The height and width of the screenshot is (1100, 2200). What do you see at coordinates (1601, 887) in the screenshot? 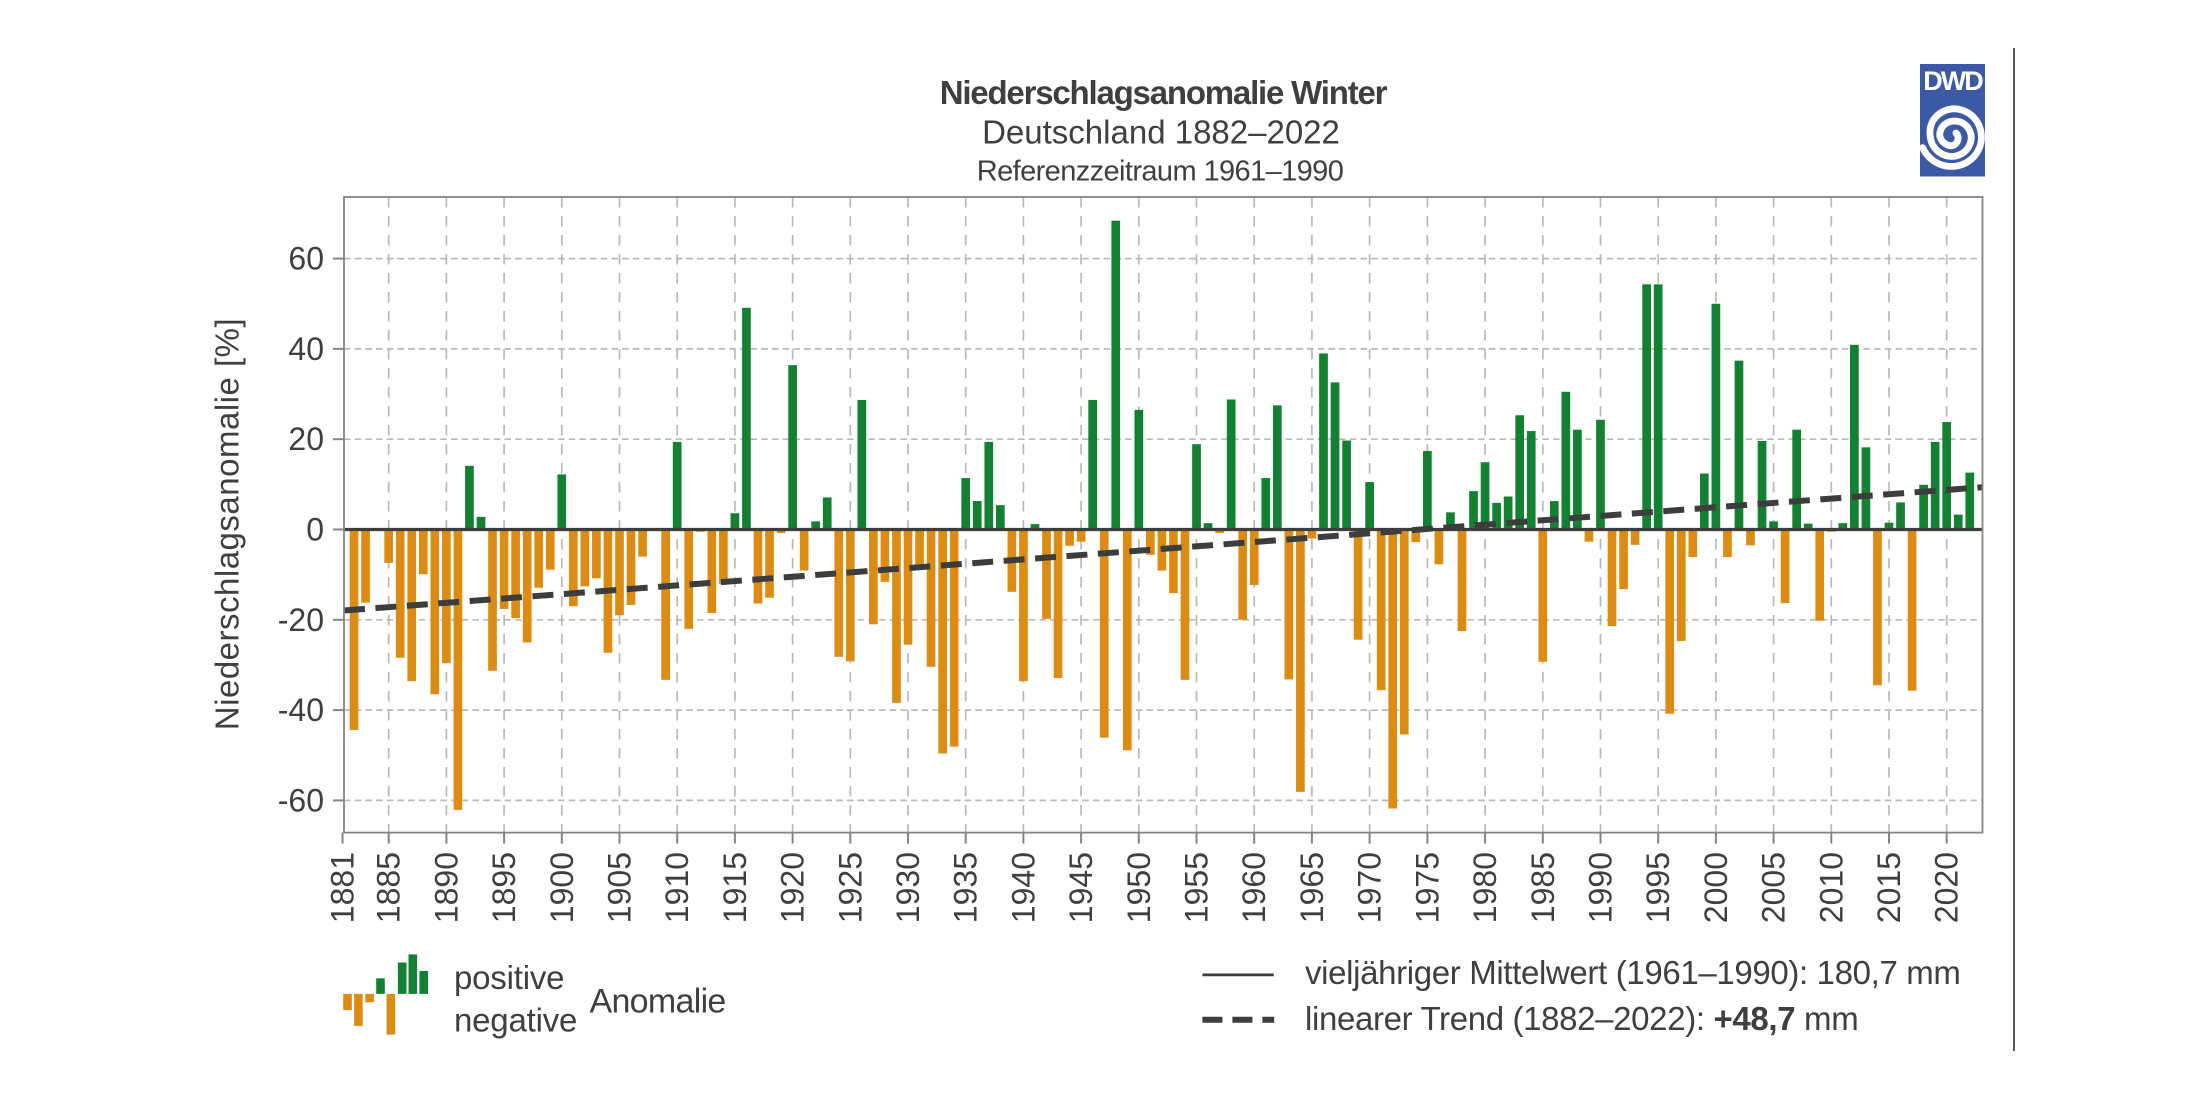
I see `svg-text: 1990` at bounding box center [1601, 887].